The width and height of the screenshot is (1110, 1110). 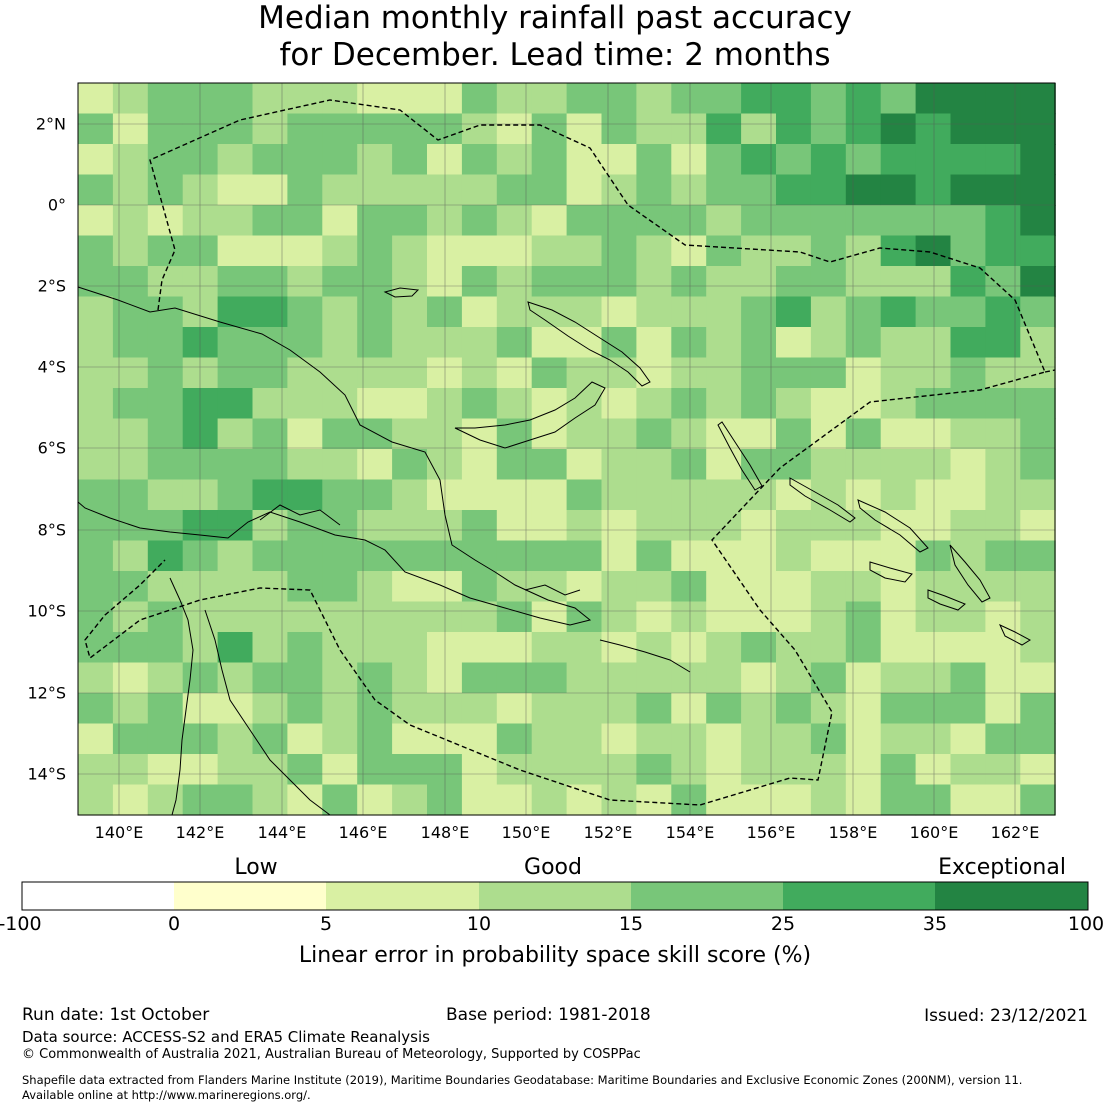 I want to click on lat-tick-label: 6°S, so click(x=51, y=448).